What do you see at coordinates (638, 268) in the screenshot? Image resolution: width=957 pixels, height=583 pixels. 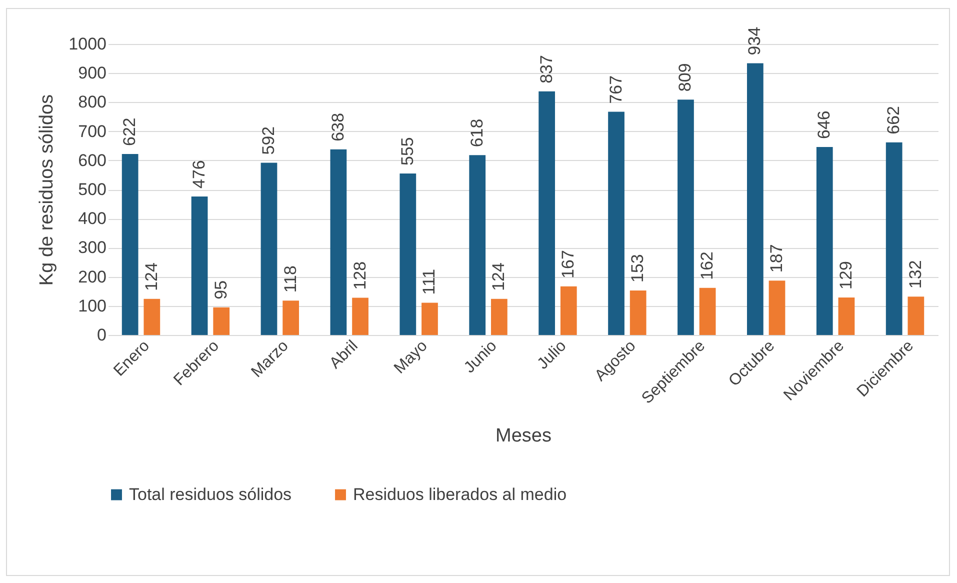 I see `data-label: 153` at bounding box center [638, 268].